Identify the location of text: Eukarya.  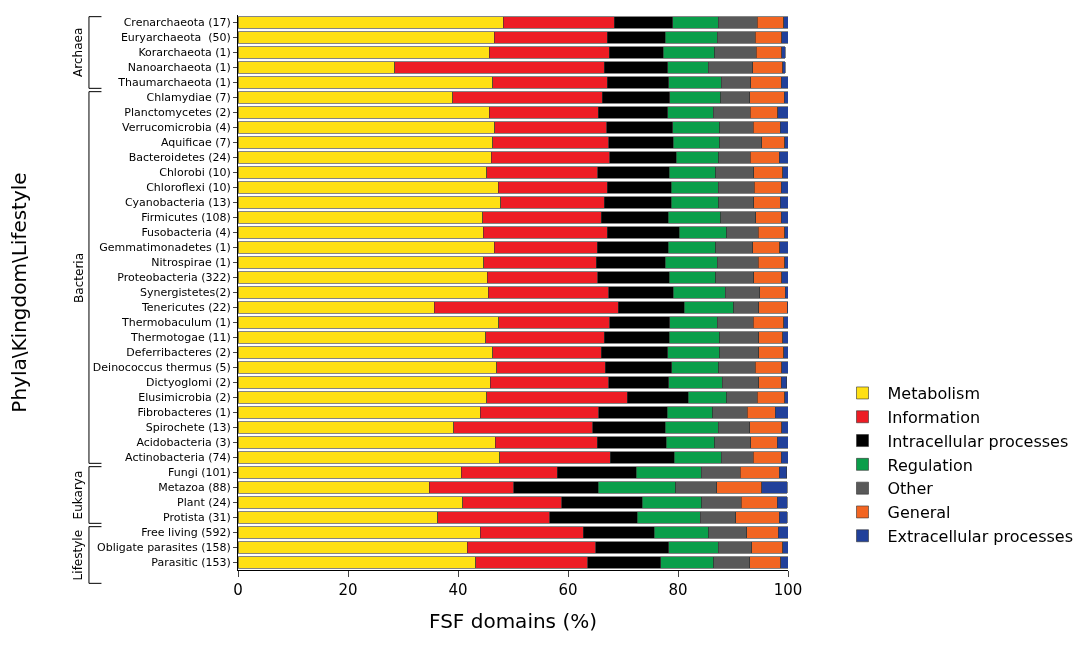
(78, 495).